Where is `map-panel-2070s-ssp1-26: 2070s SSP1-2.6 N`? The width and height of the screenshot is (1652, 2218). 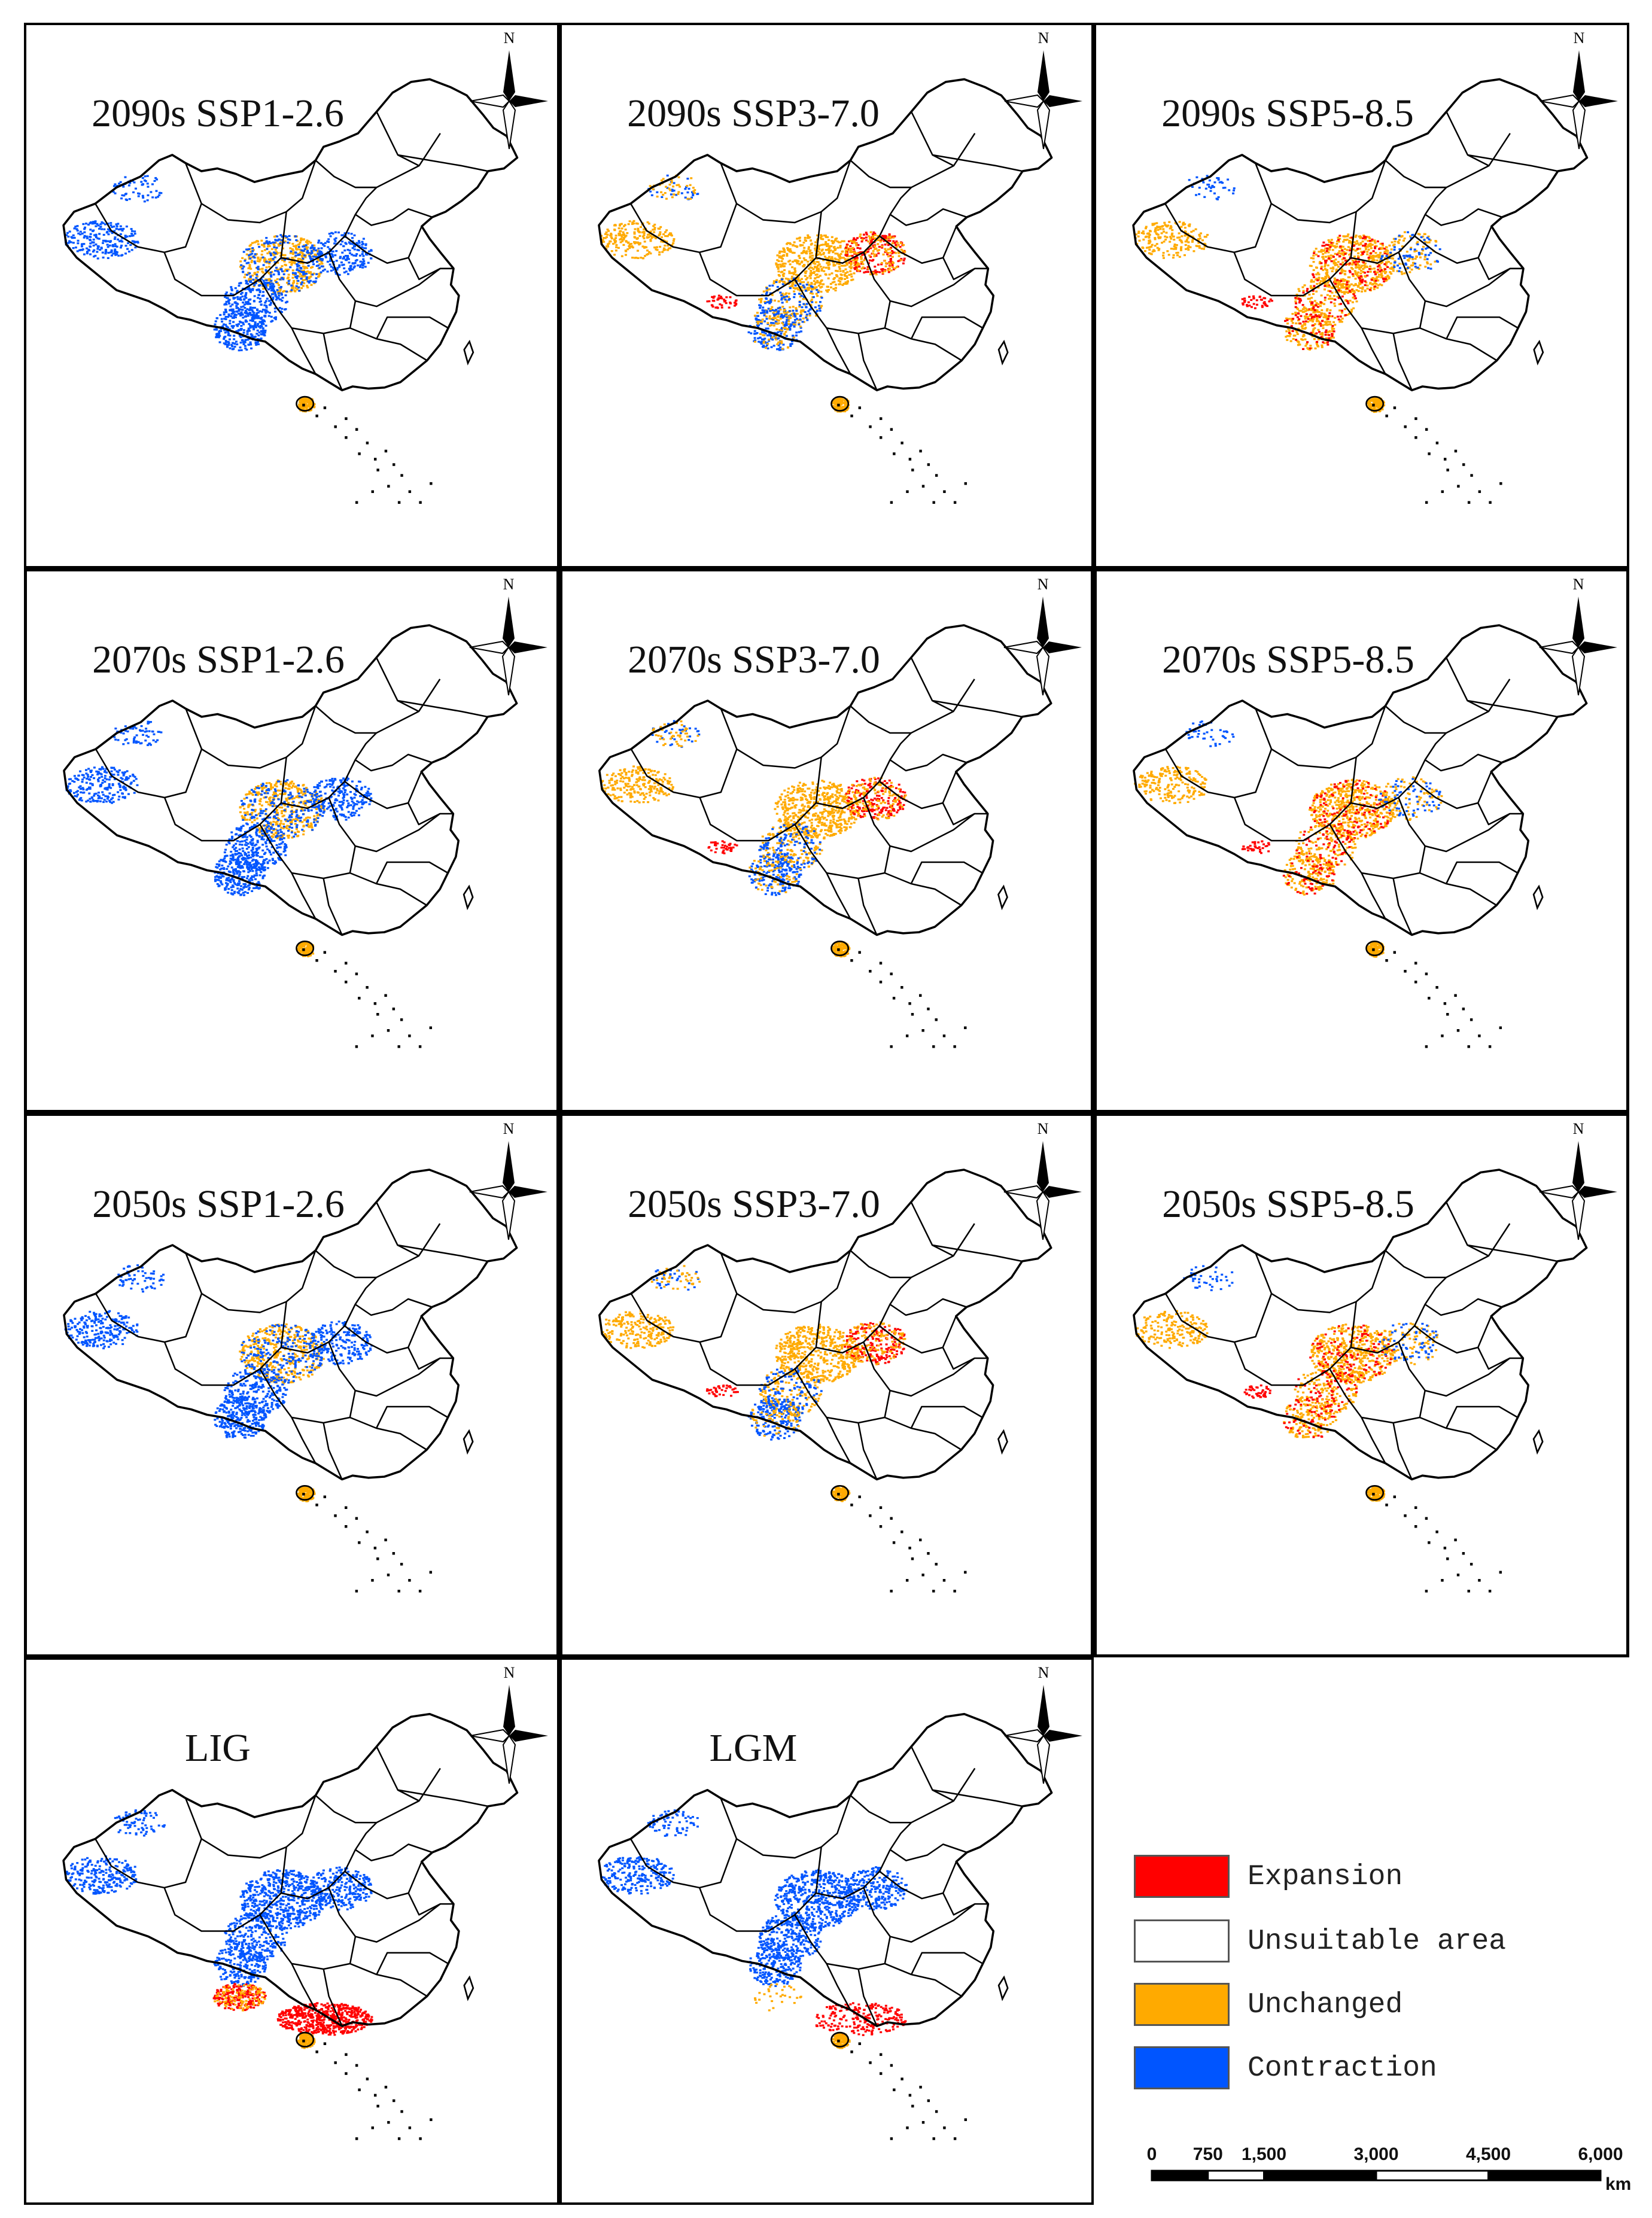
map-panel-2070s-ssp1-26: 2070s SSP1-2.6 N is located at coordinates (291, 840).